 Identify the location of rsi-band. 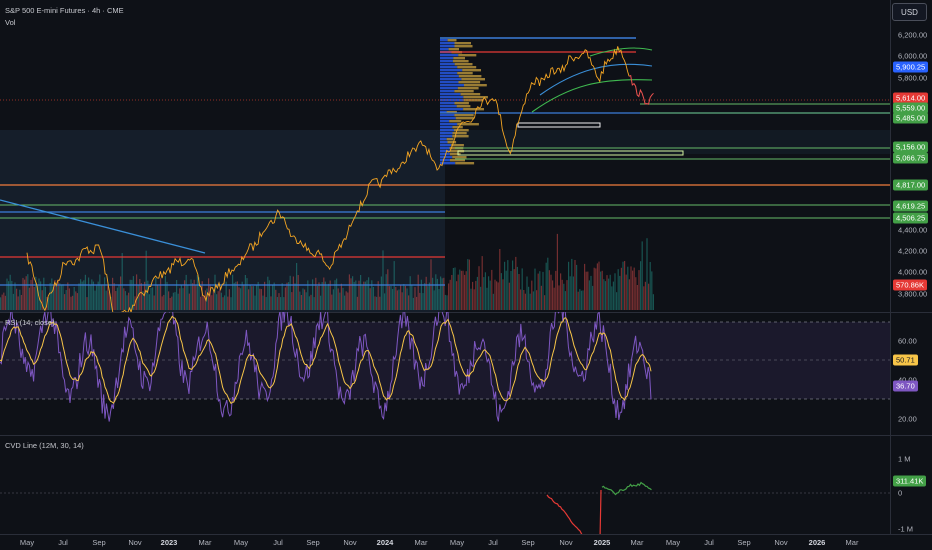
(445, 360).